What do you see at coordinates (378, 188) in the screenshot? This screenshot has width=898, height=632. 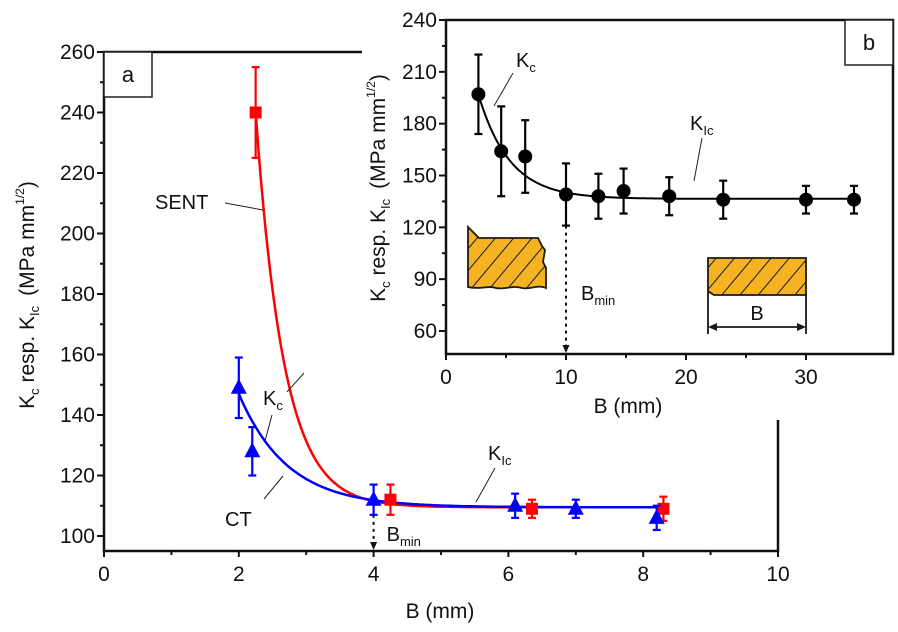 I see `panel-b-y-axis-title: Kc resp. KIc(MPa mm1/2)` at bounding box center [378, 188].